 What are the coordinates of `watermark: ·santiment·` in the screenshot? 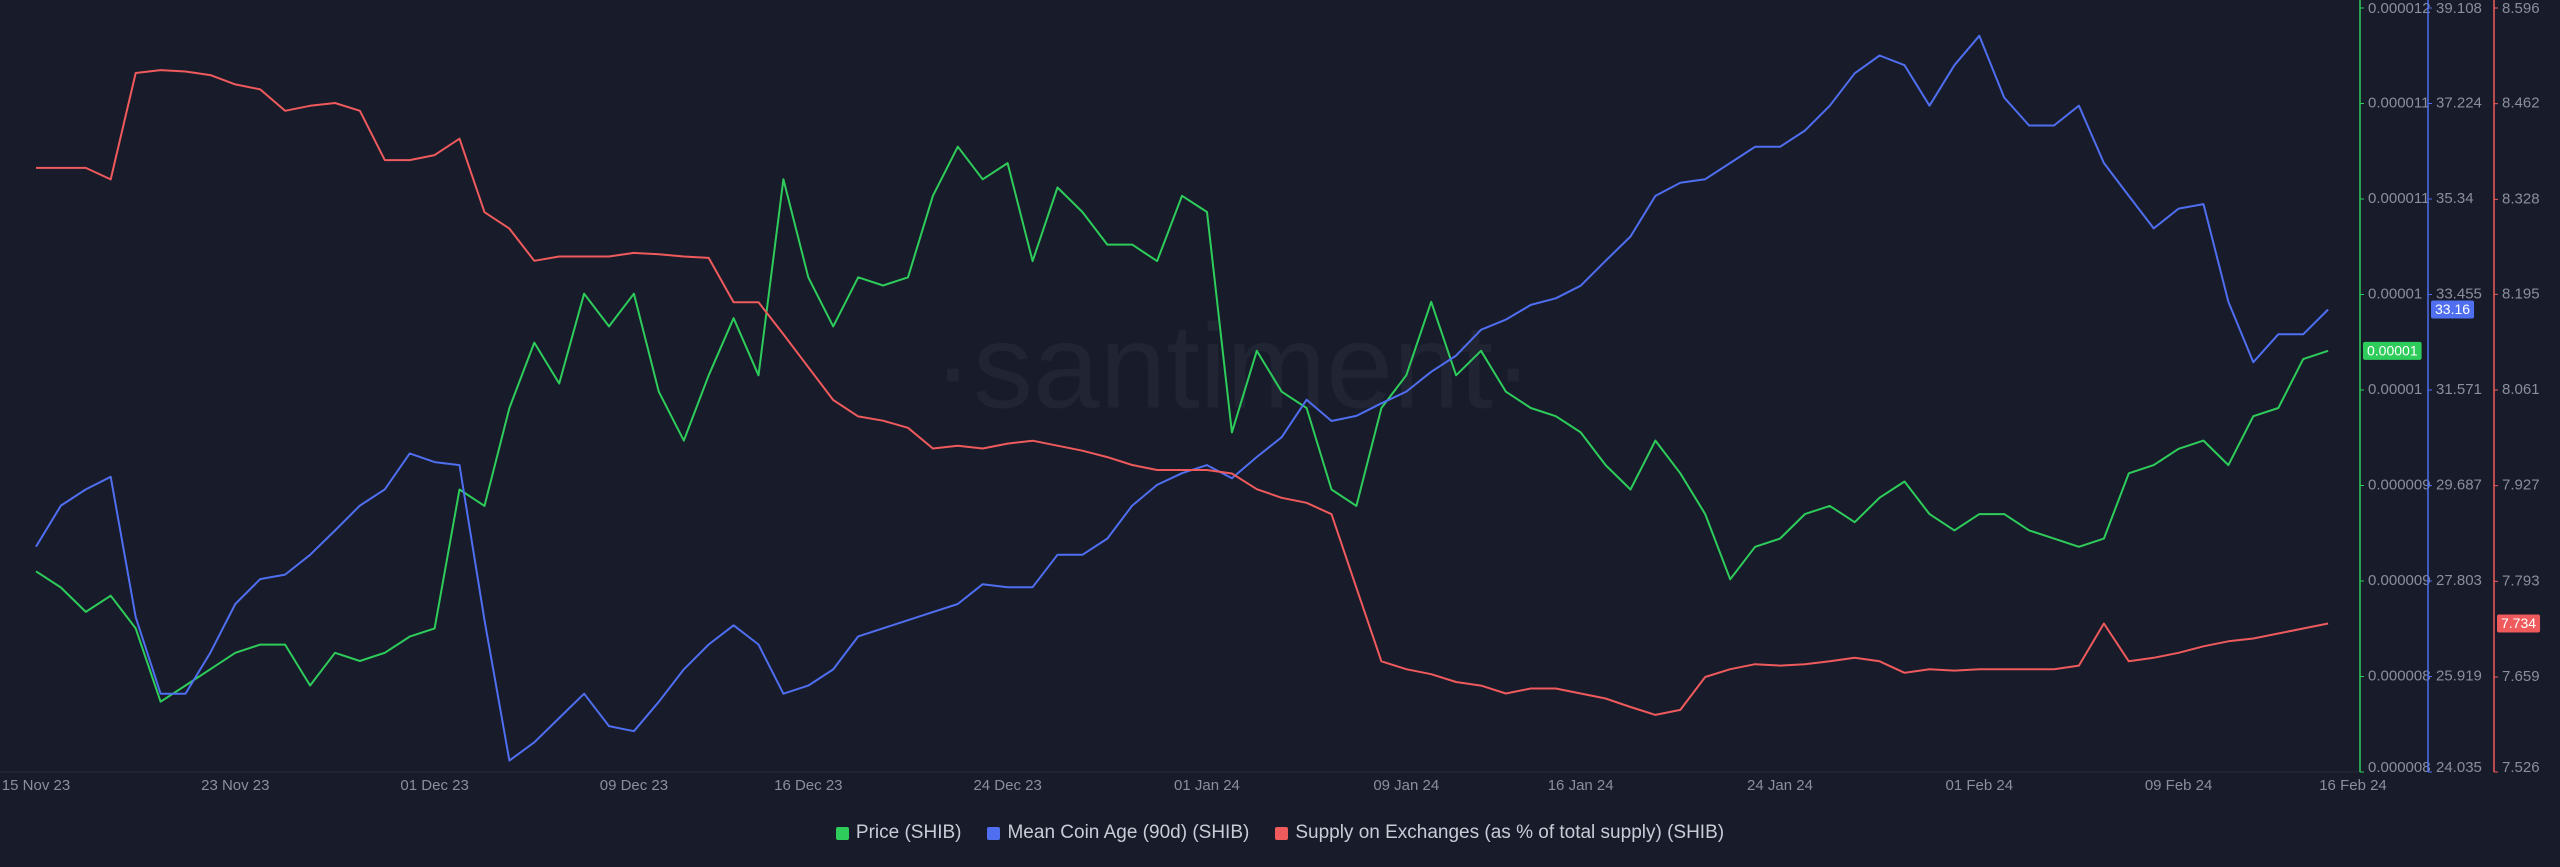 It's located at (1233, 367).